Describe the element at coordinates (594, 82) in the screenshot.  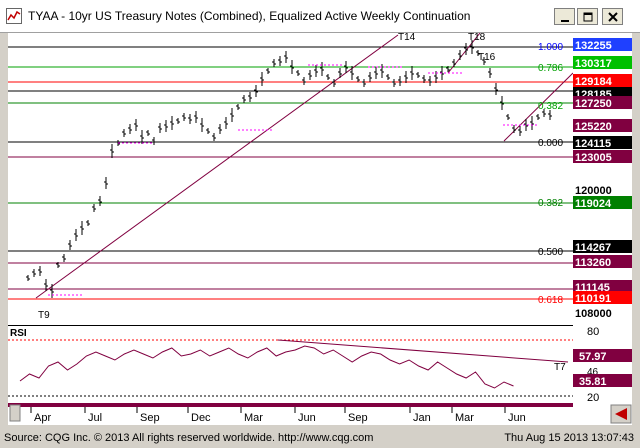
I see `price-tick-label: 129184` at that location.